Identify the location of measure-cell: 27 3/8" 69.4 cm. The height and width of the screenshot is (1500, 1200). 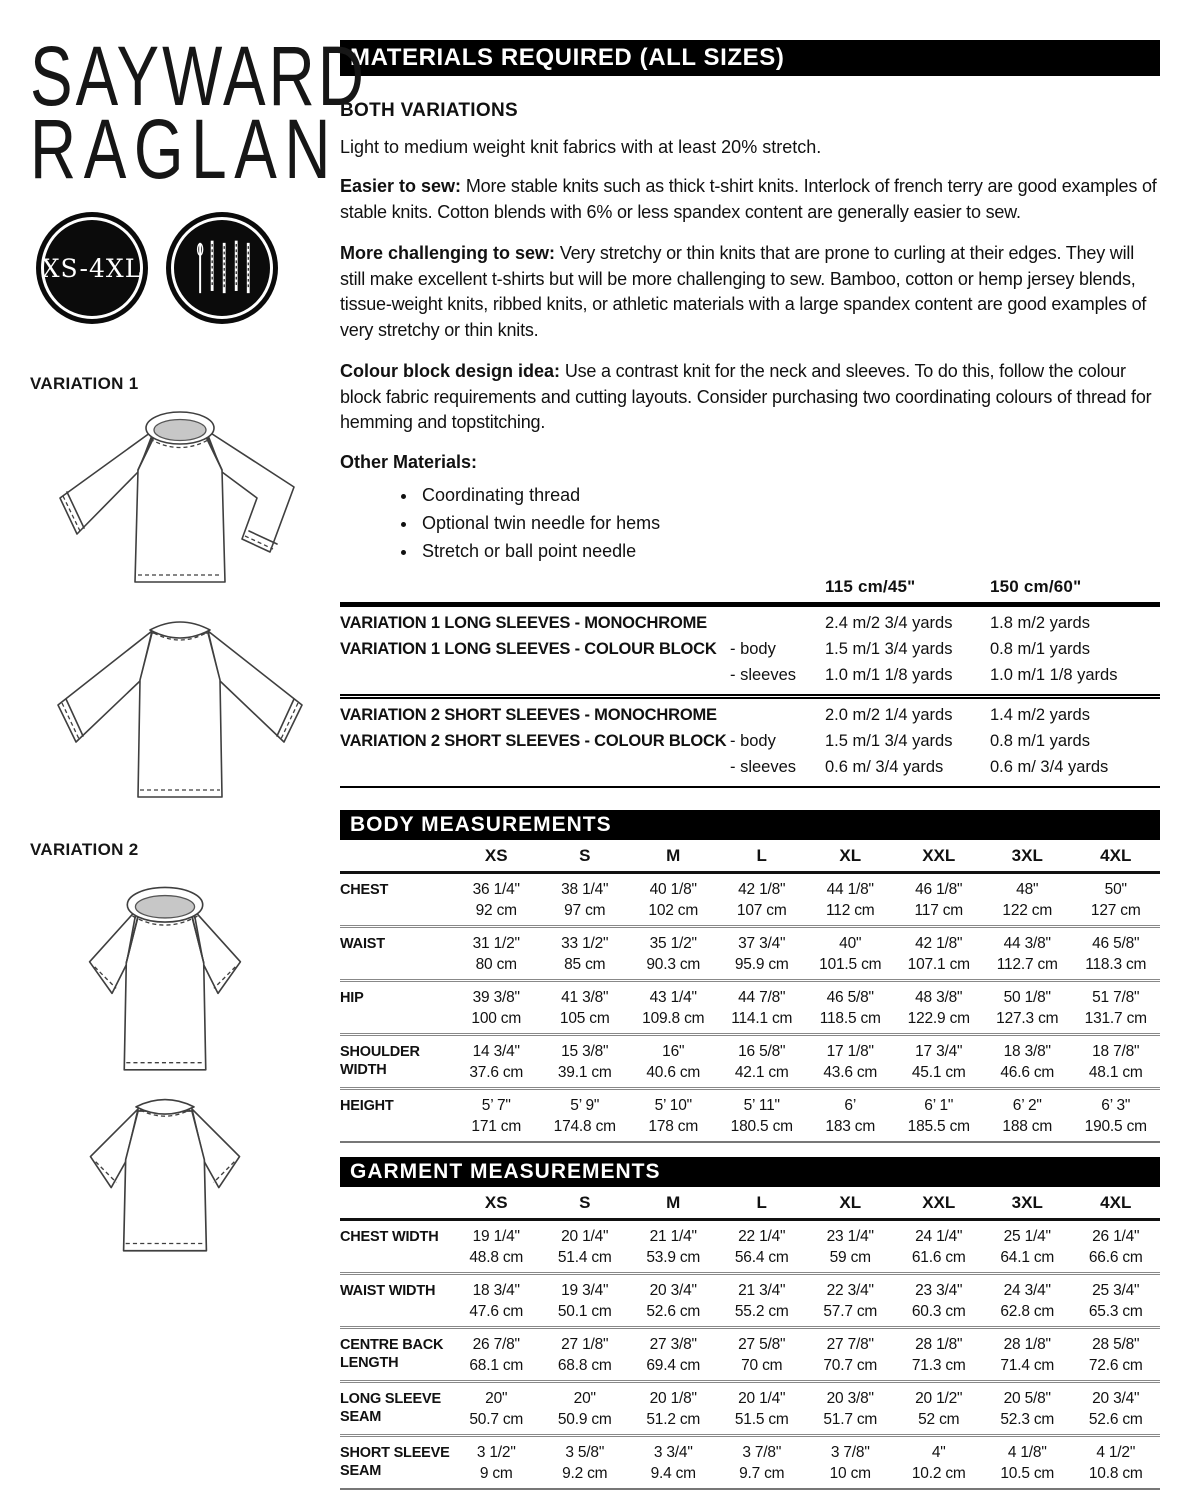
(673, 1354).